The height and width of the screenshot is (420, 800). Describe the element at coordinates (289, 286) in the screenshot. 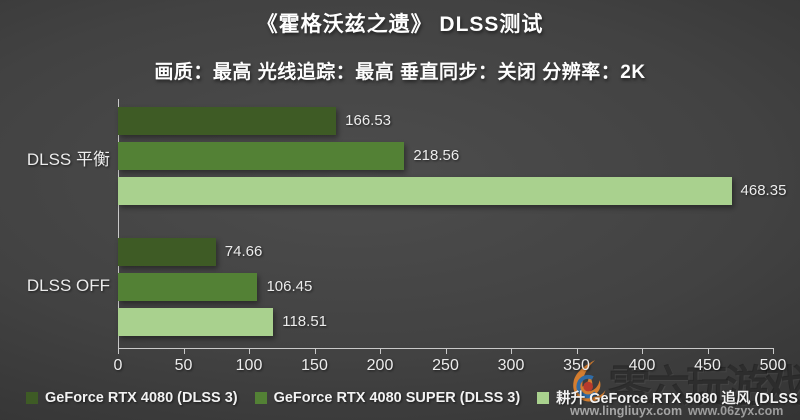

I see `bar-value-label: 106.45` at that location.